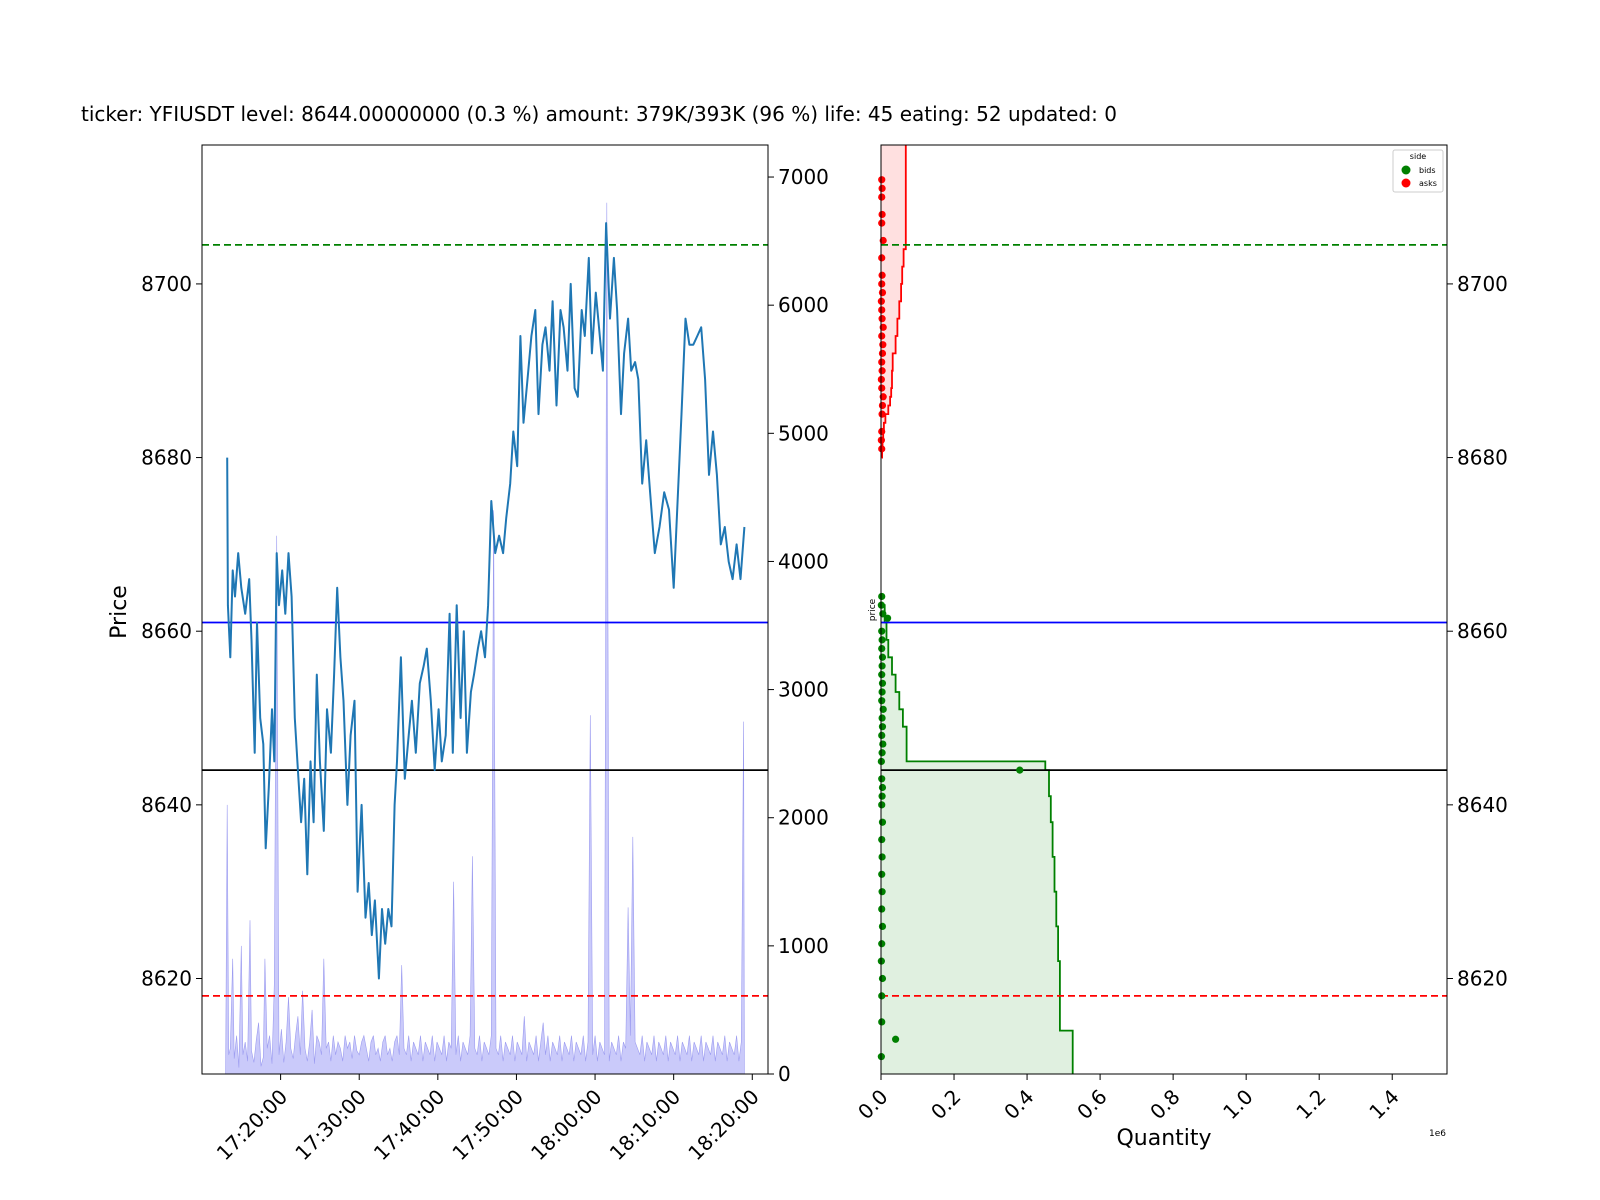 This screenshot has height=1200, width=1600. I want to click on bids-depth-line, so click(978, 839).